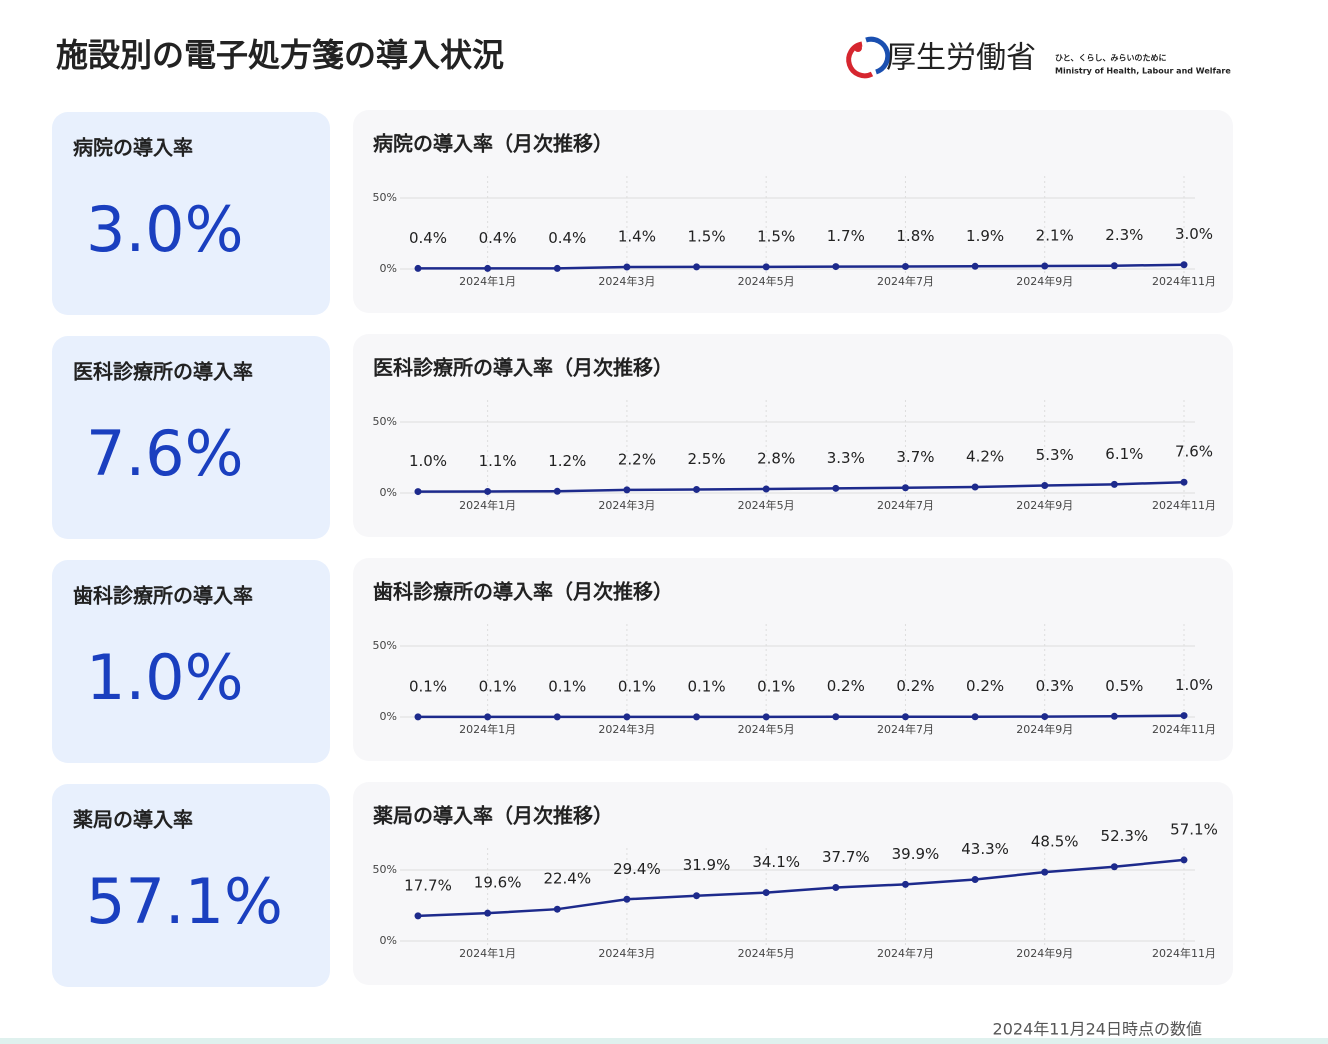 Image resolution: width=1328 pixels, height=1044 pixels. Describe the element at coordinates (915, 457) in the screenshot. I see `data-label: 3.7%` at that location.